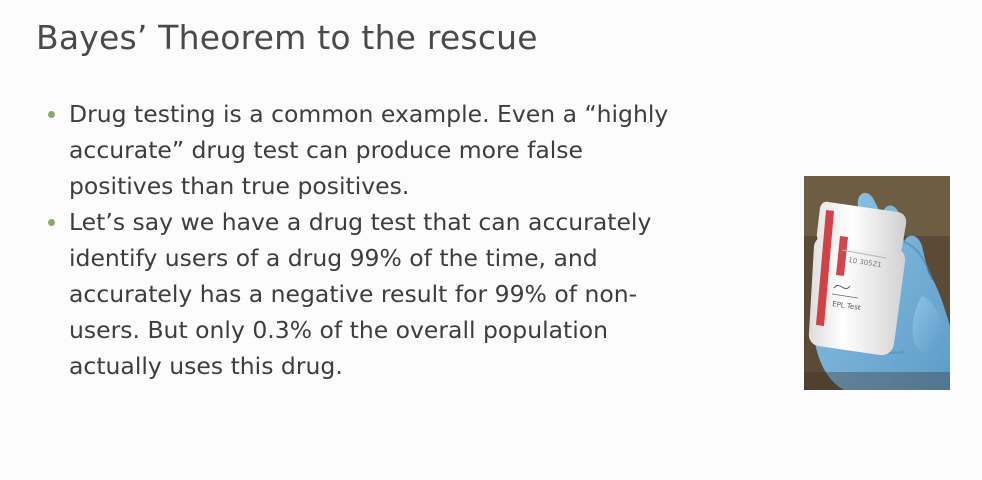  Describe the element at coordinates (239, 186) in the screenshot. I see `bullet-line: positives than true positives.` at that location.